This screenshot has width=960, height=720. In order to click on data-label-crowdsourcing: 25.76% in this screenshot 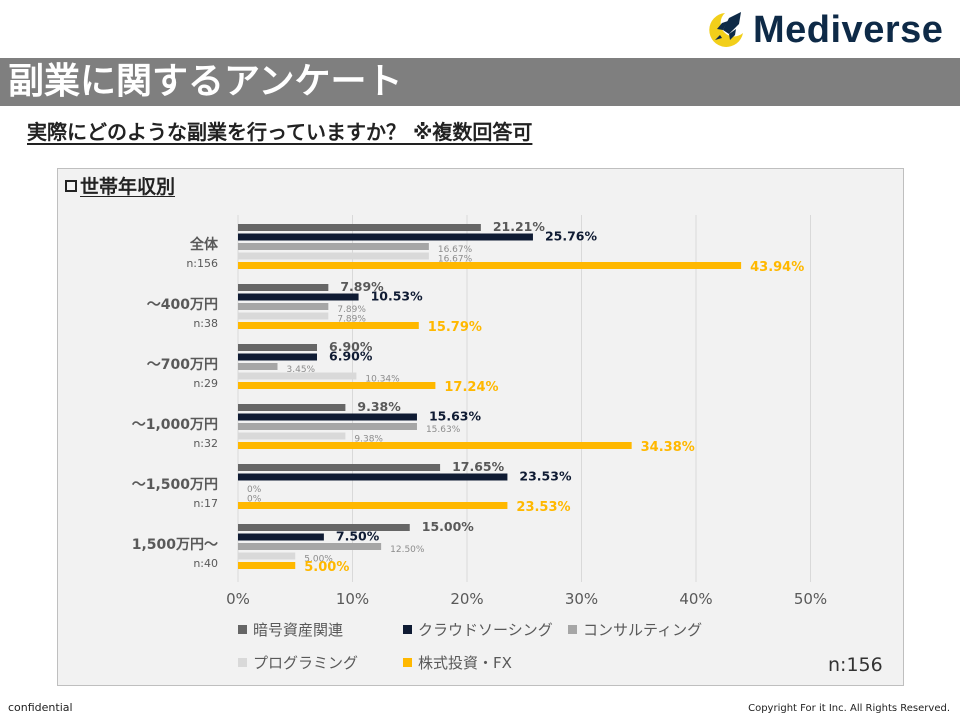, I will do `click(571, 236)`.